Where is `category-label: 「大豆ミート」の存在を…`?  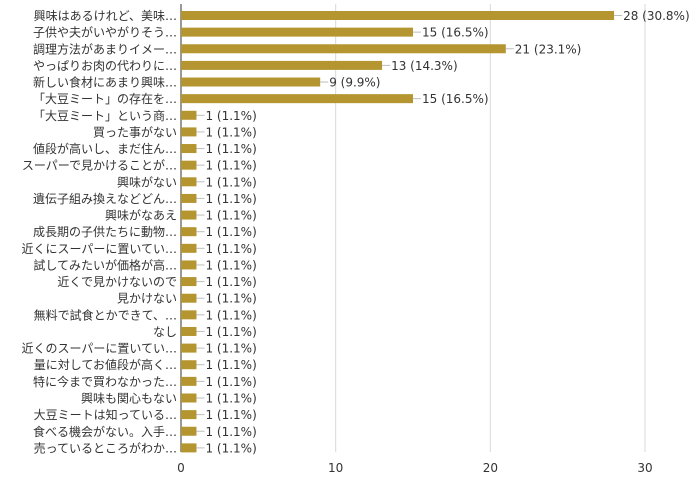
category-label: 「大豆ミート」の存在を… is located at coordinates (105, 99).